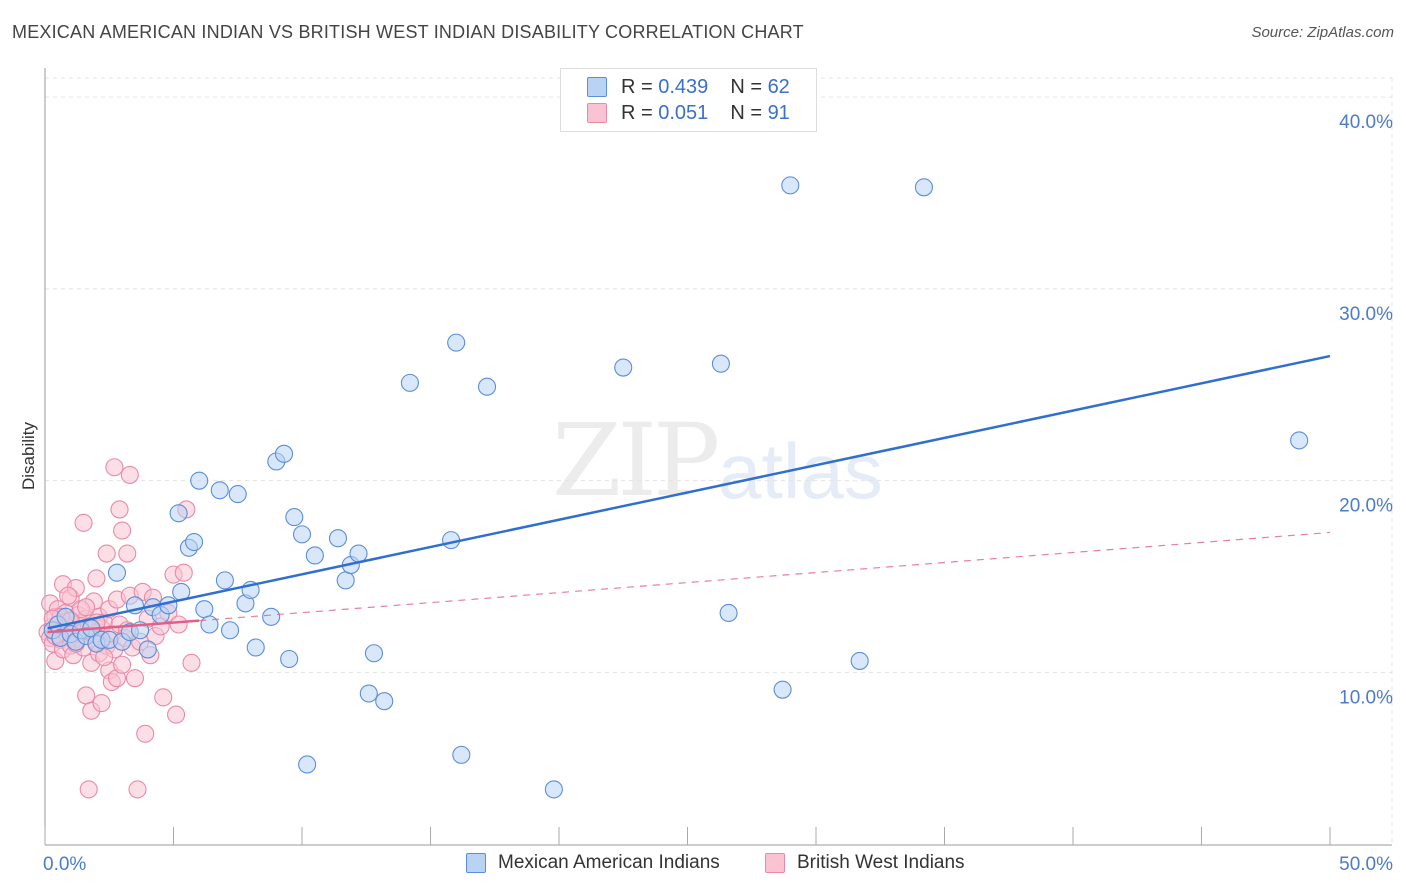 This screenshot has height=892, width=1406. I want to click on bottom-legend-british: British West Indians, so click(865, 863).